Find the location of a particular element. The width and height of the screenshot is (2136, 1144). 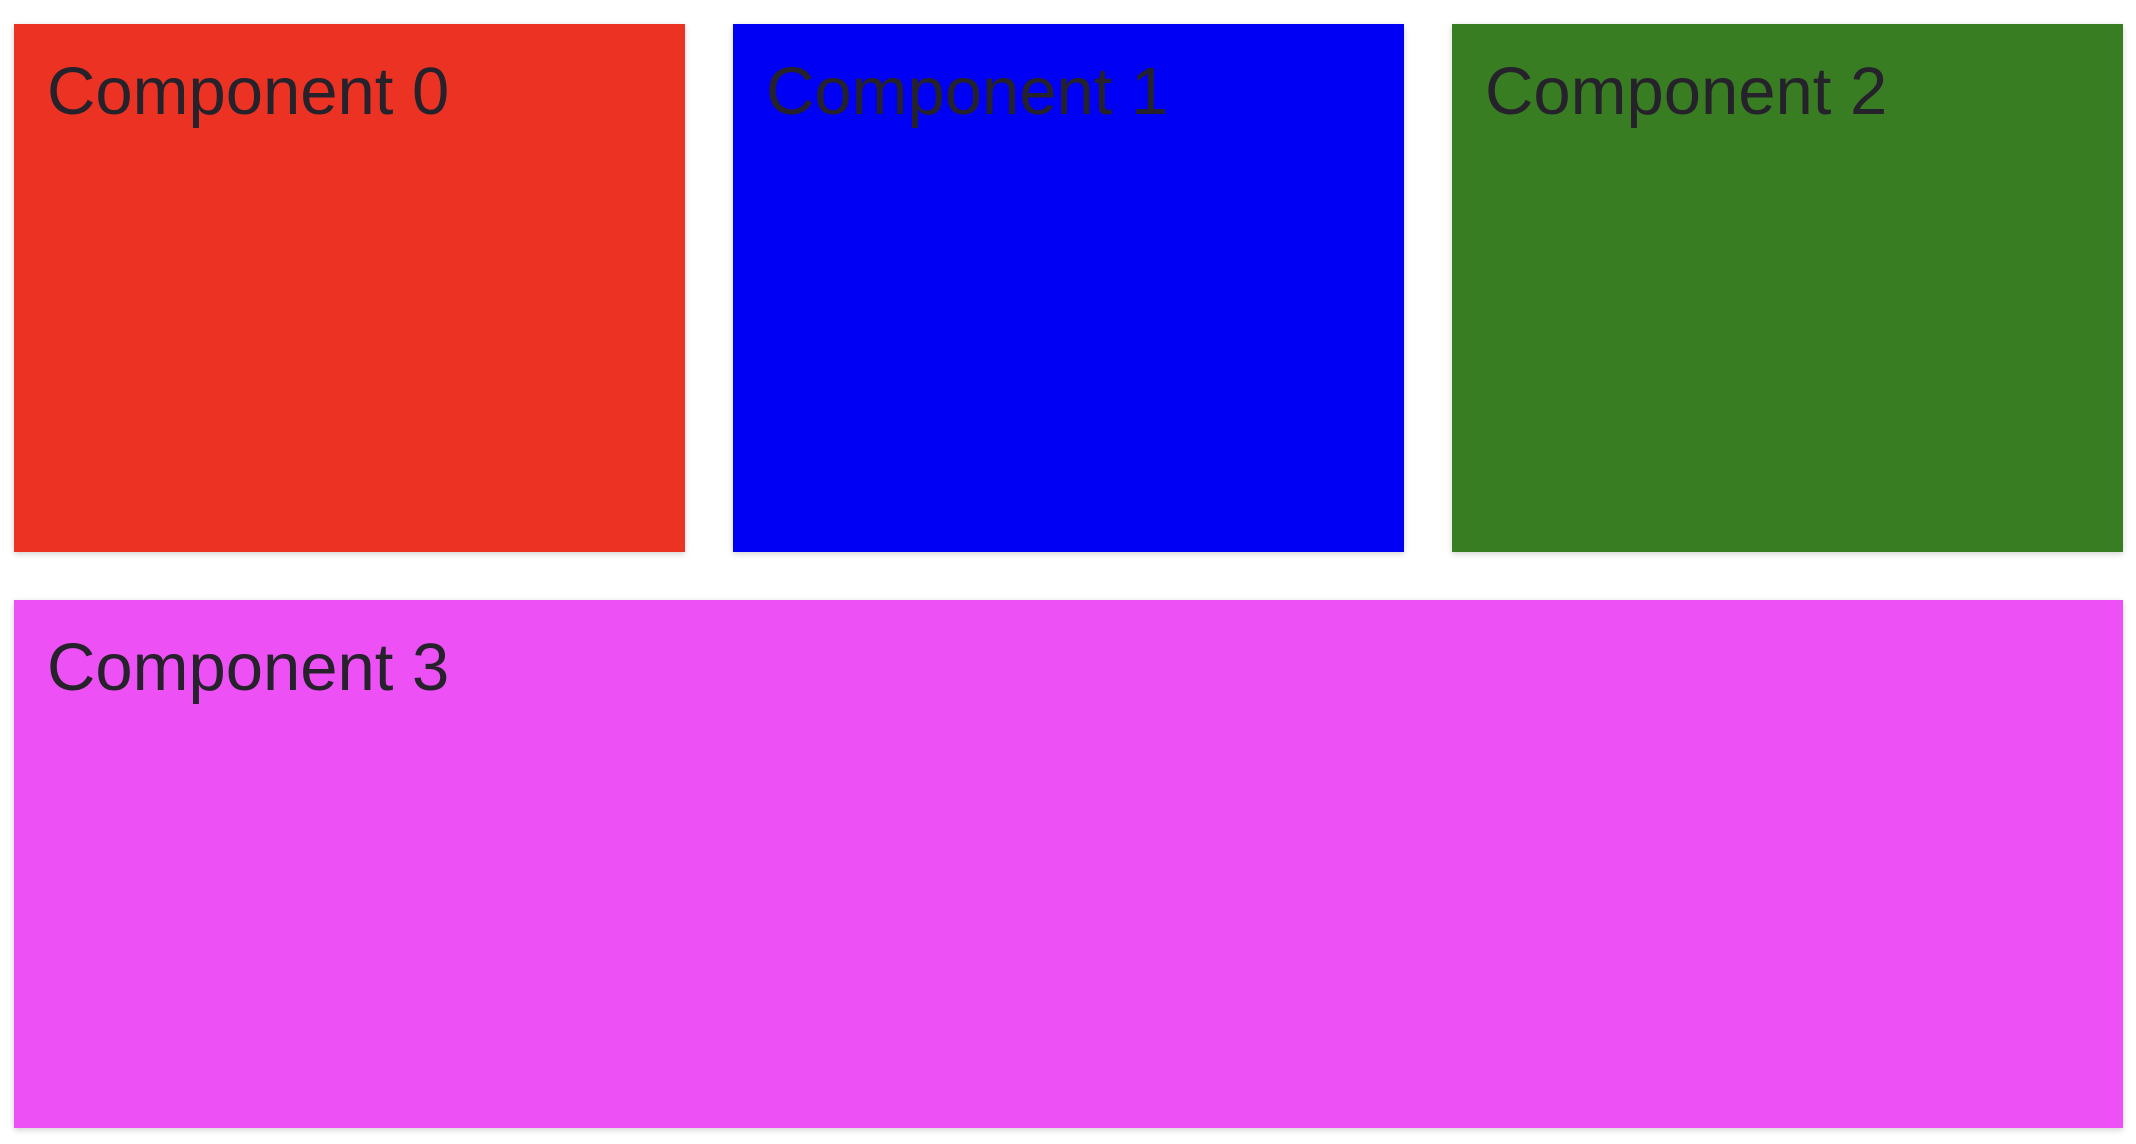

component-panel-1: Component 1 is located at coordinates (1068, 288).